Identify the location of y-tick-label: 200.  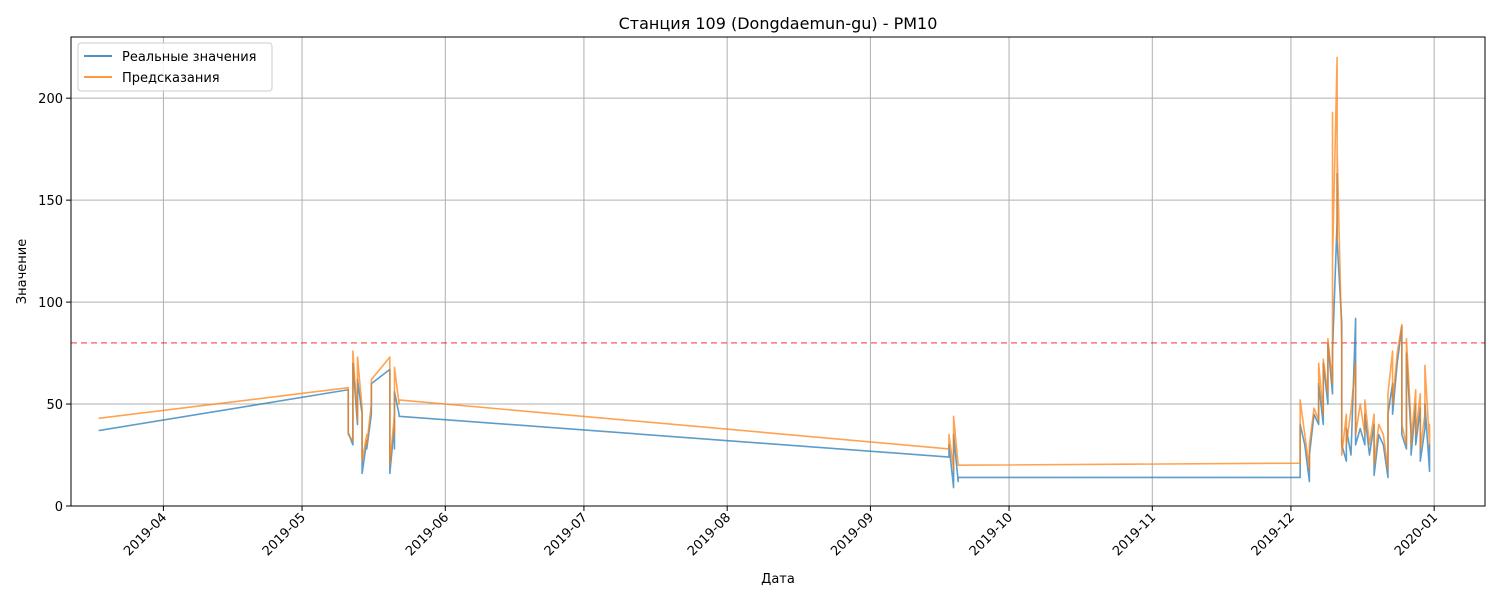
(50, 99).